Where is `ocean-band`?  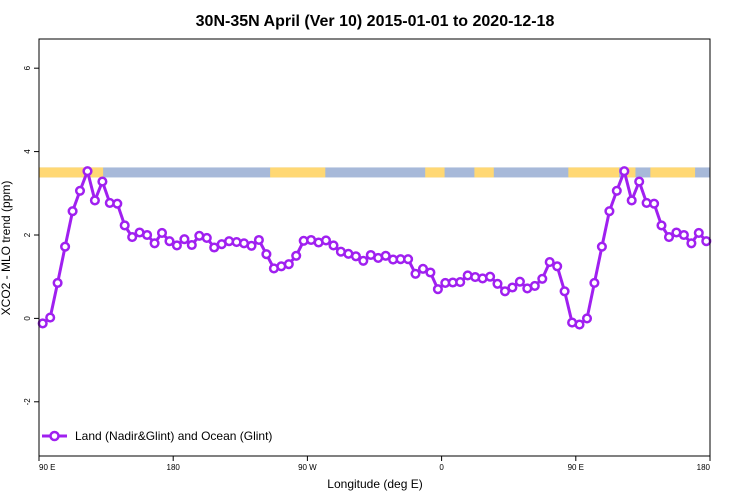
ocean-band is located at coordinates (374, 172).